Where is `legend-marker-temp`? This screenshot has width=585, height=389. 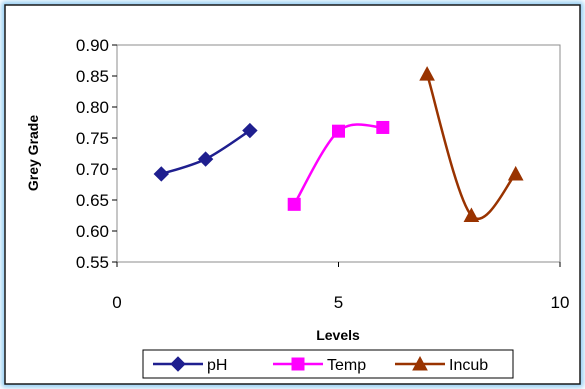
legend-marker-temp is located at coordinates (298, 364).